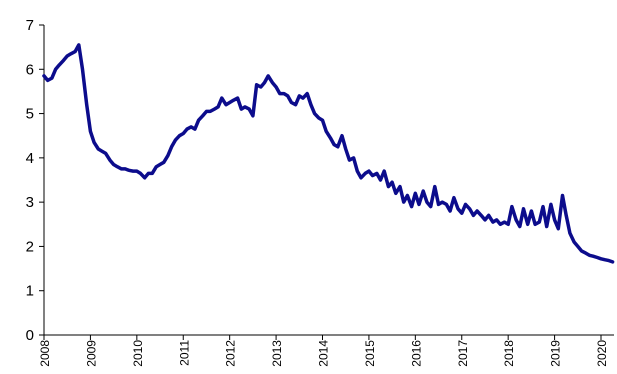 The image size is (617, 374). I want to click on x-tick-label: 2016, so click(416, 353).